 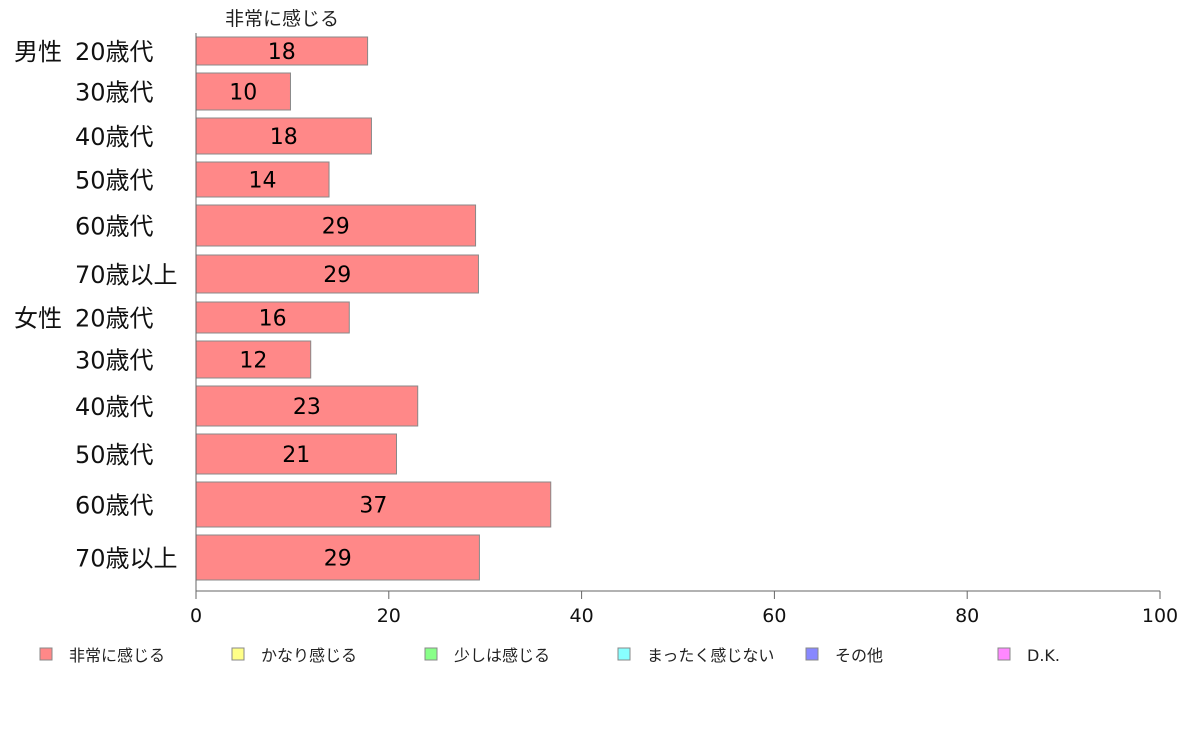 I want to click on legend-entry-label: まったく感じない, so click(x=710, y=655).